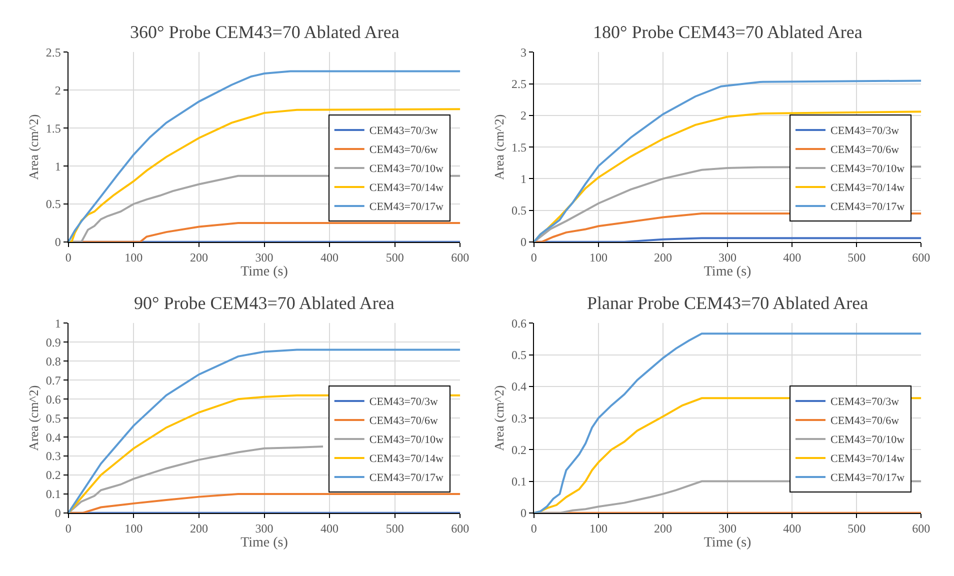  I want to click on line-series, so click(196, 479).